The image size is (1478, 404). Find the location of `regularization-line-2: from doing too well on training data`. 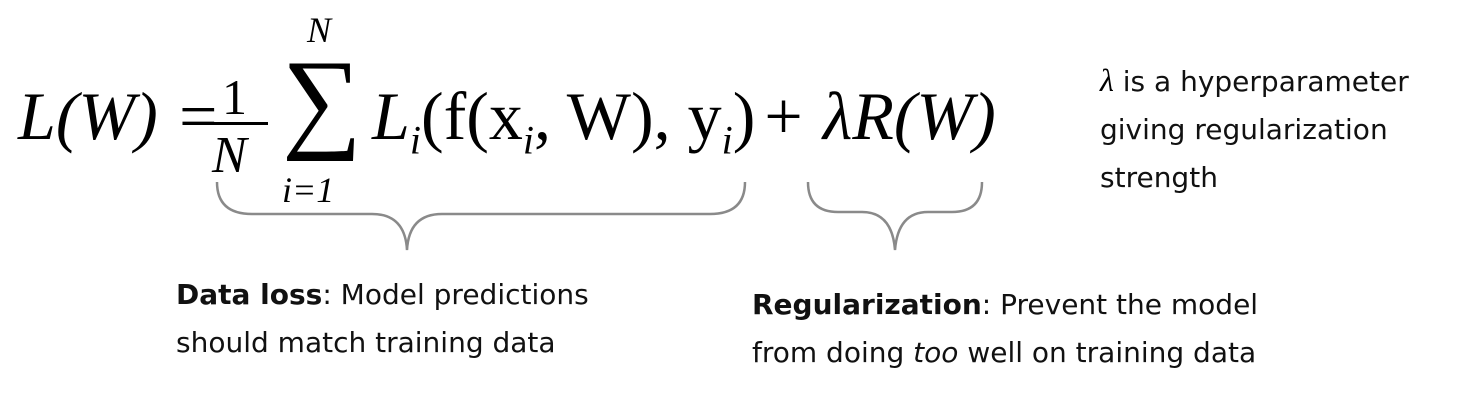

regularization-line-2: from doing too well on training data is located at coordinates (1005, 353).